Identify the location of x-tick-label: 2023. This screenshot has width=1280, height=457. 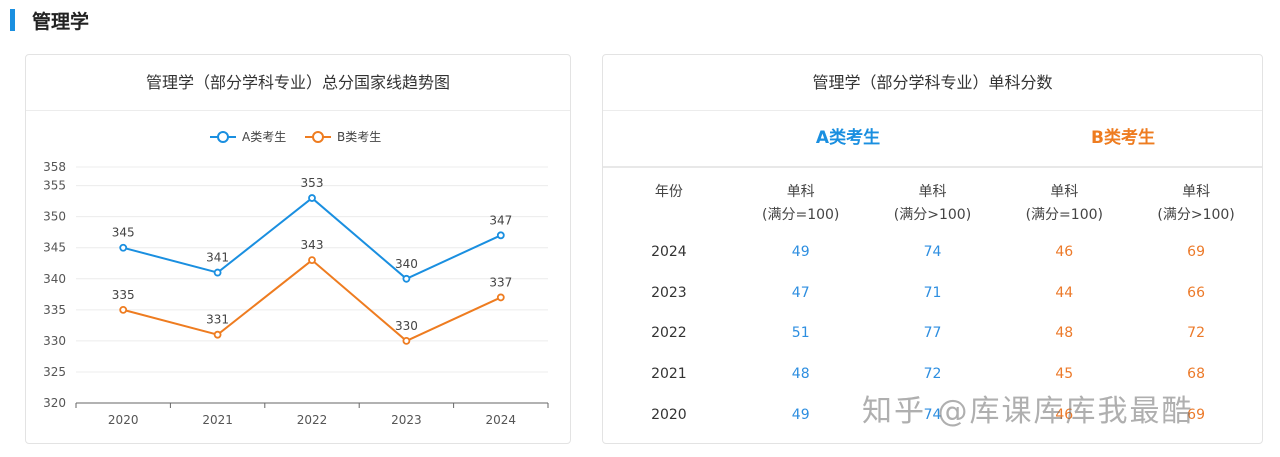
(406, 420).